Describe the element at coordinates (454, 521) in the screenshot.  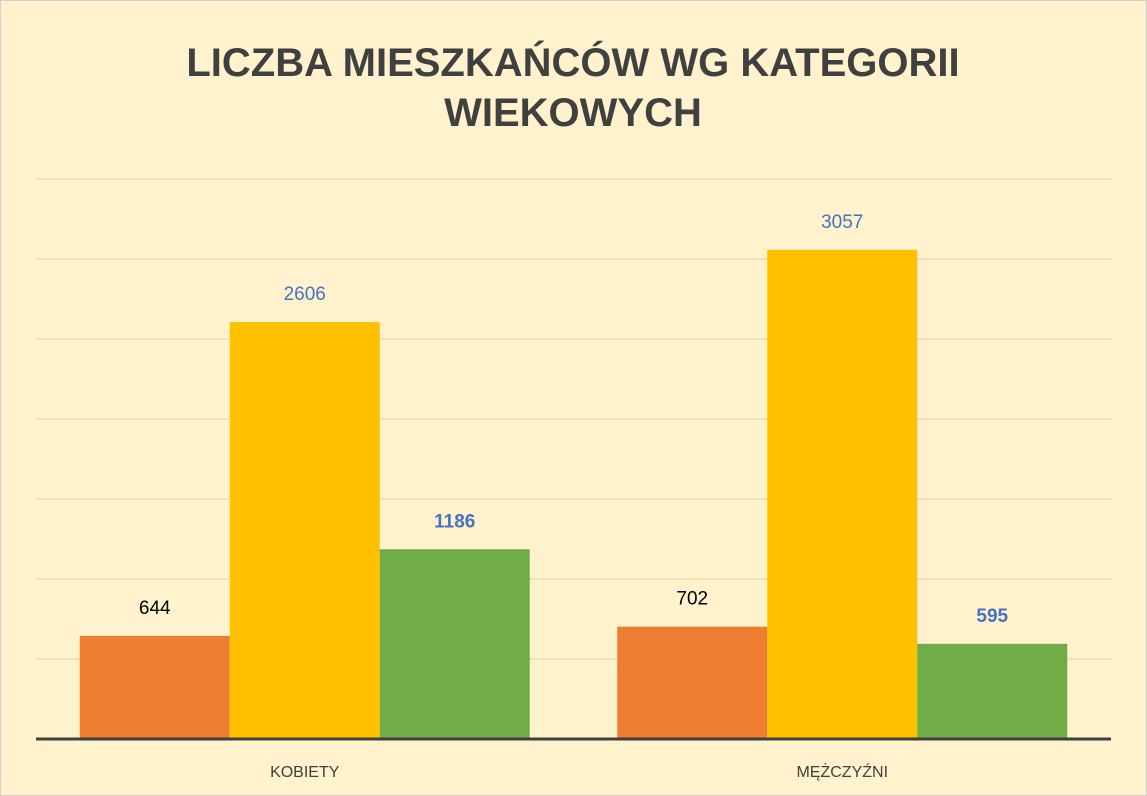
I see `data-label: 1186` at that location.